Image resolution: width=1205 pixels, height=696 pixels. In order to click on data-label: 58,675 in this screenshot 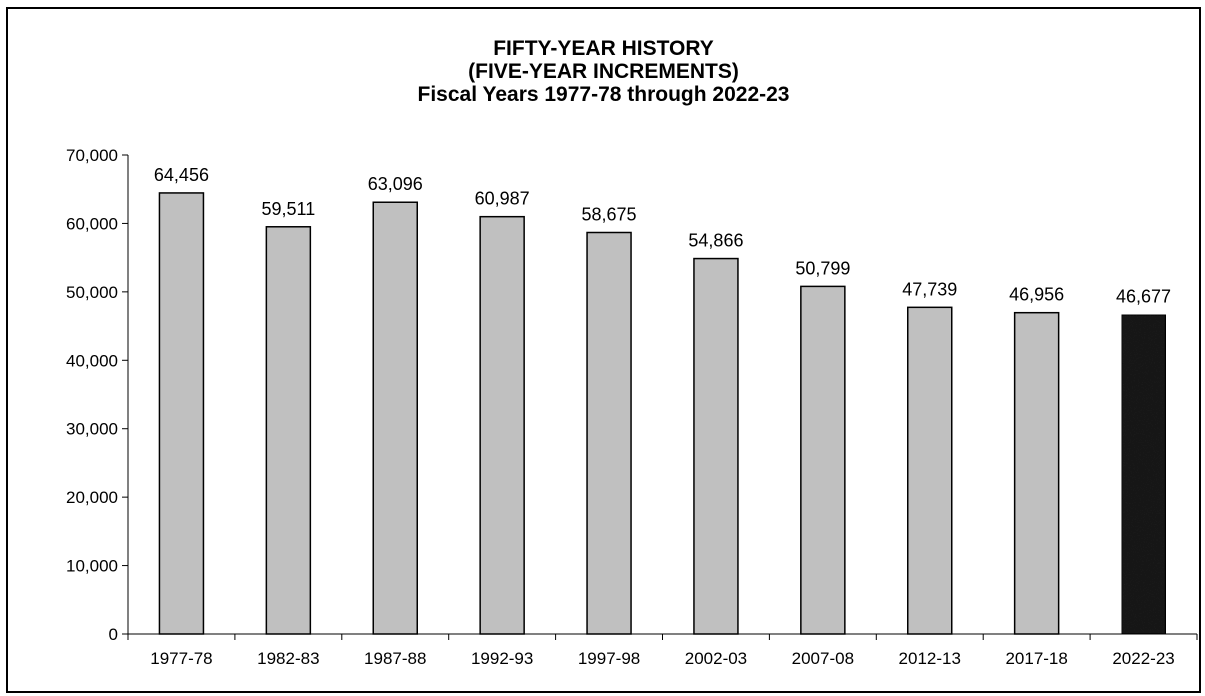, I will do `click(609, 214)`.